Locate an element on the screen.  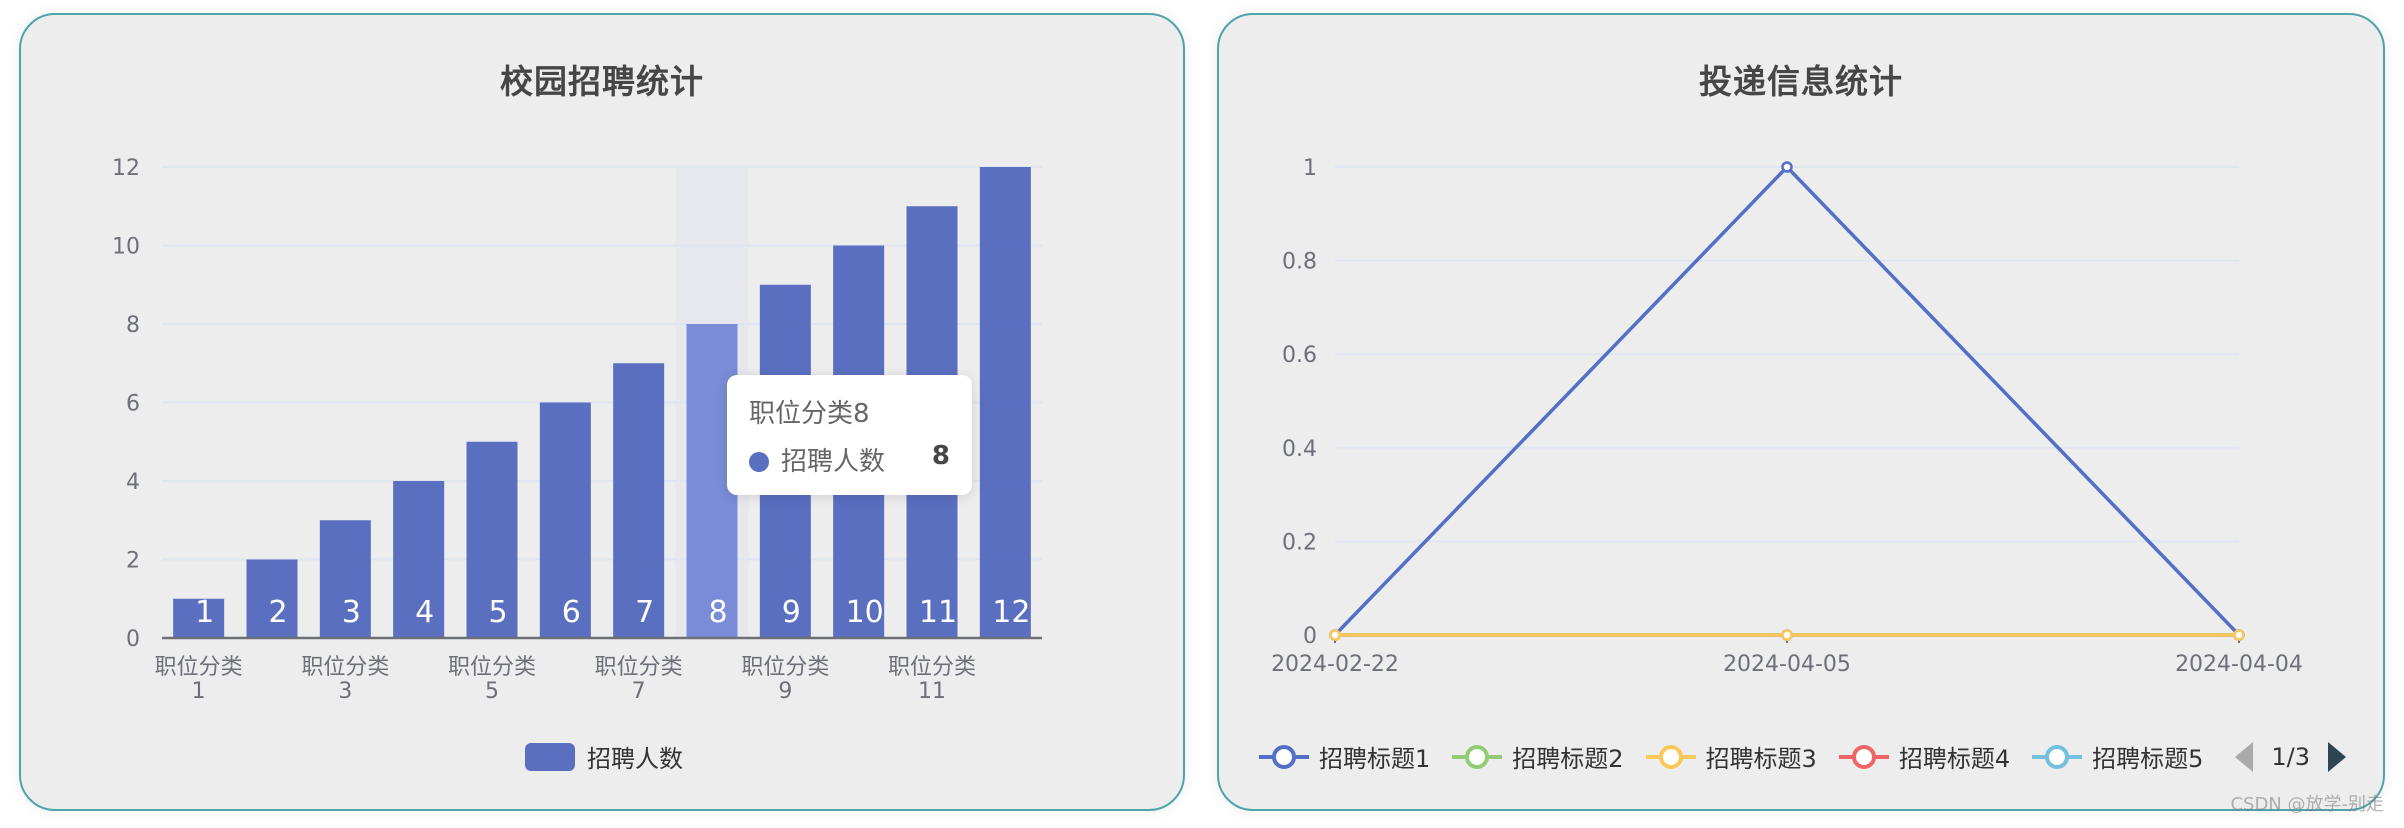
y-tick-label: 0.4 is located at coordinates (1299, 449).